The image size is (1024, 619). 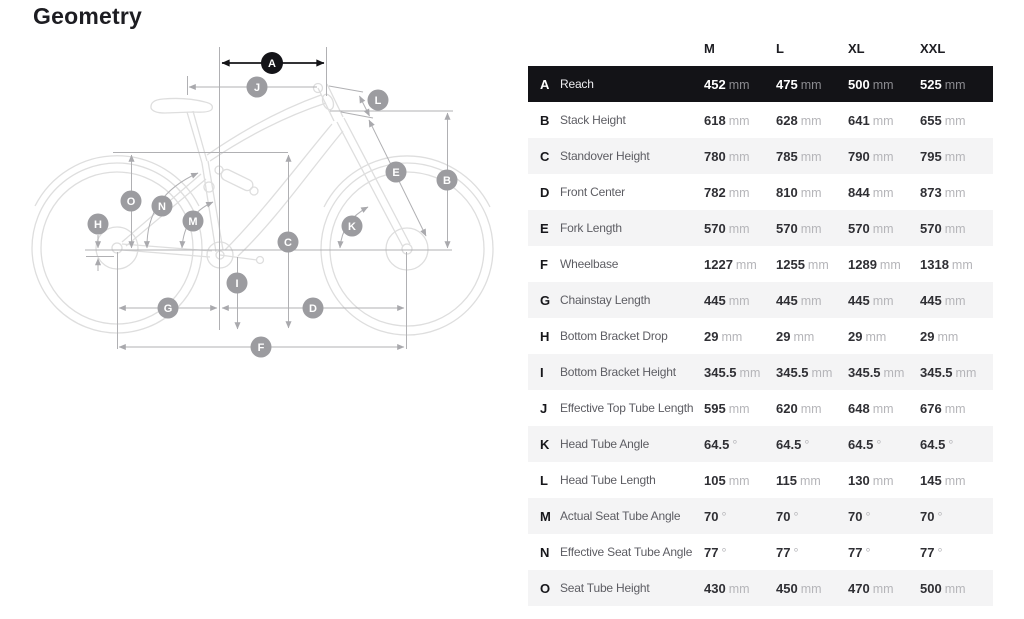 I want to click on row-value: 790 mm, so click(x=871, y=156).